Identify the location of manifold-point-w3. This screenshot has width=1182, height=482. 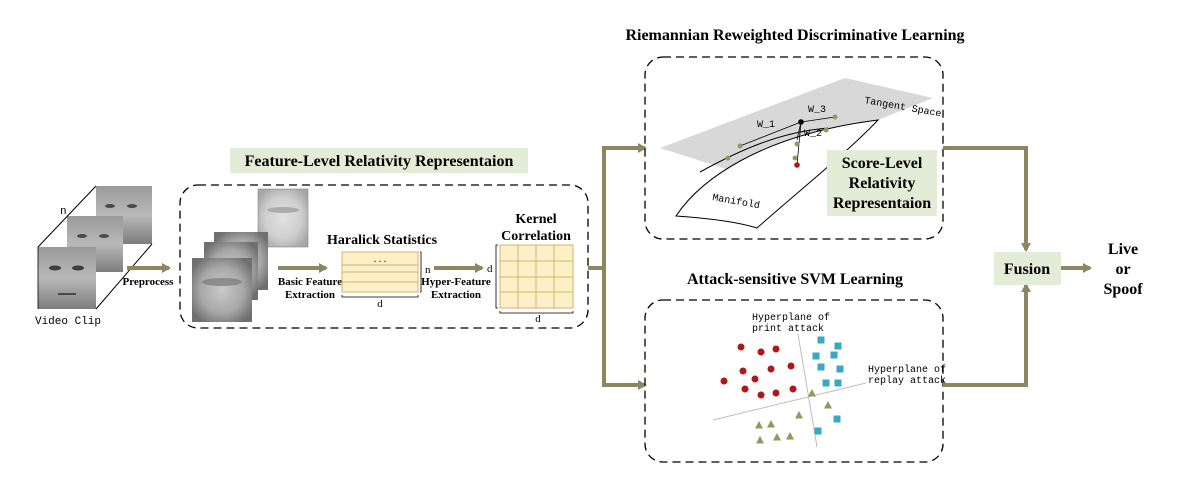
(835, 117).